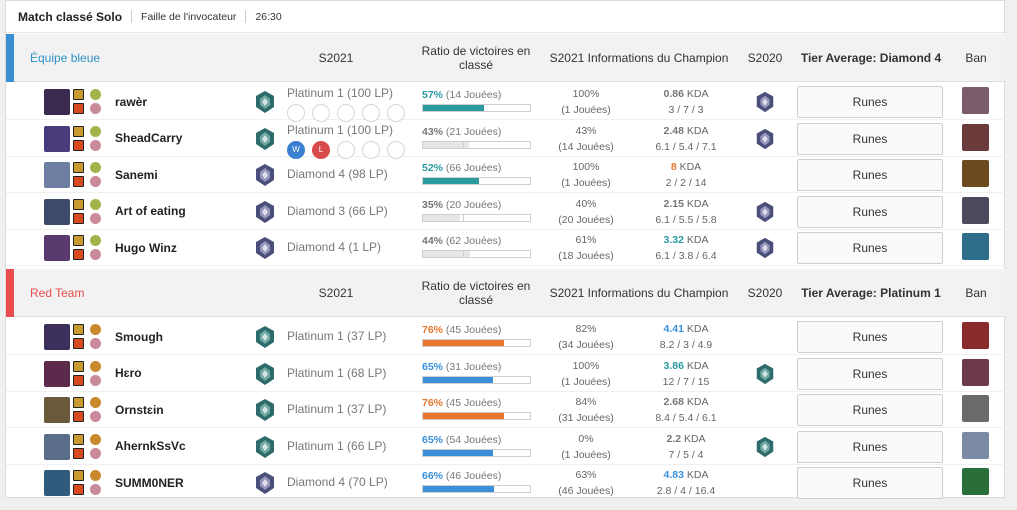 Image resolution: width=1017 pixels, height=510 pixels. What do you see at coordinates (586, 438) in the screenshot?
I see `champ-winrate: 0%` at bounding box center [586, 438].